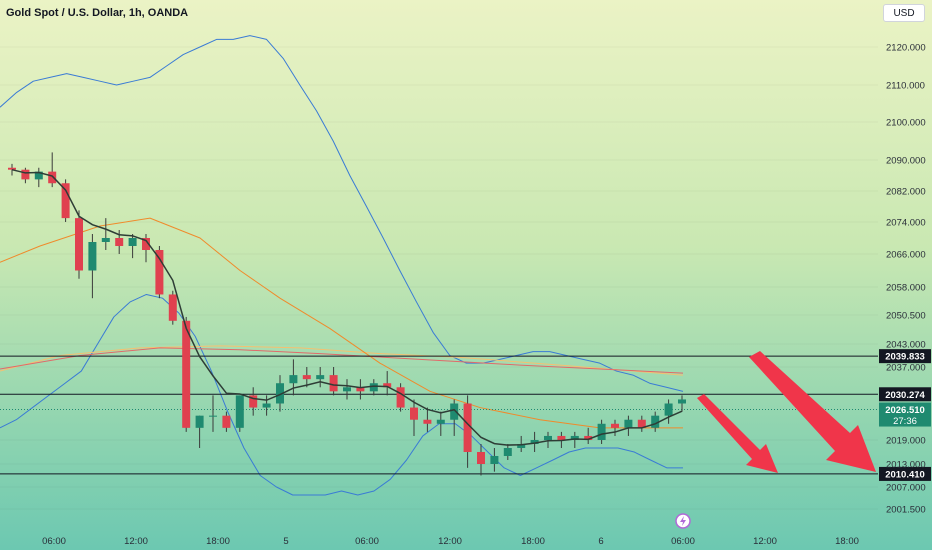 Image resolution: width=932 pixels, height=550 pixels. What do you see at coordinates (367, 541) in the screenshot?
I see `time-tick-4: 06:00` at bounding box center [367, 541].